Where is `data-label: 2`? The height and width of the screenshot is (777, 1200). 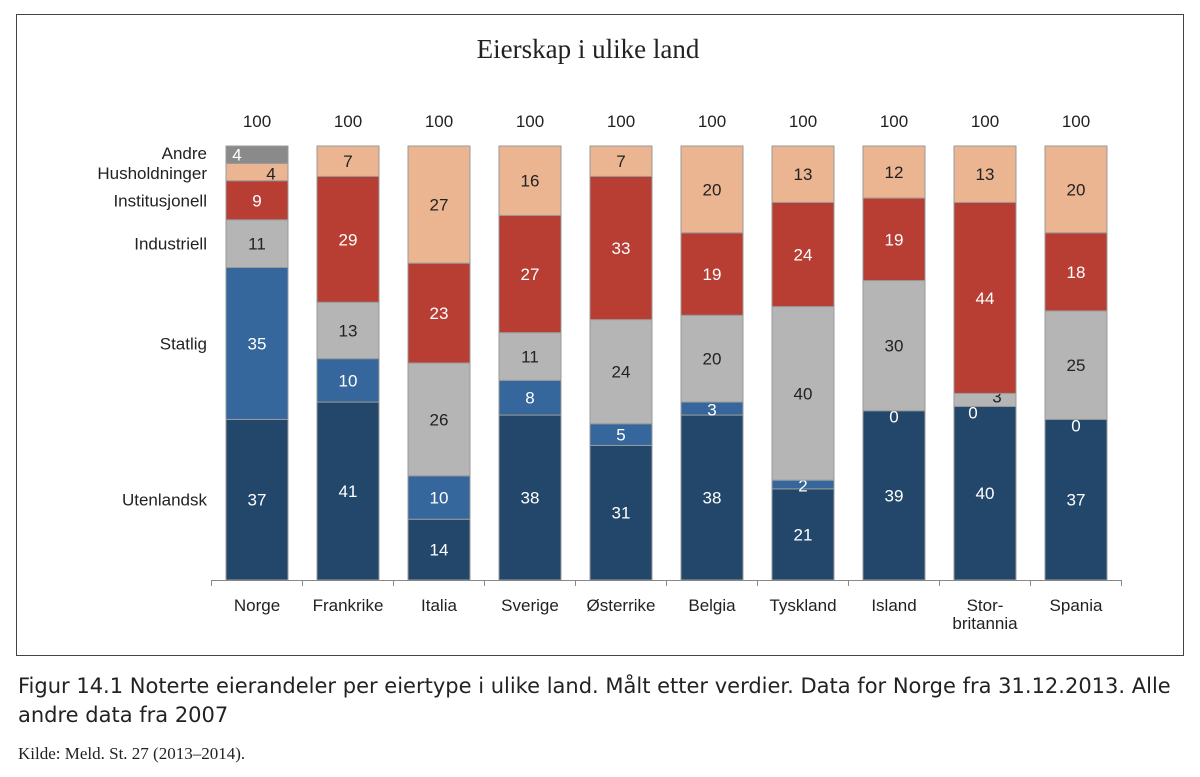 data-label: 2 is located at coordinates (802, 486).